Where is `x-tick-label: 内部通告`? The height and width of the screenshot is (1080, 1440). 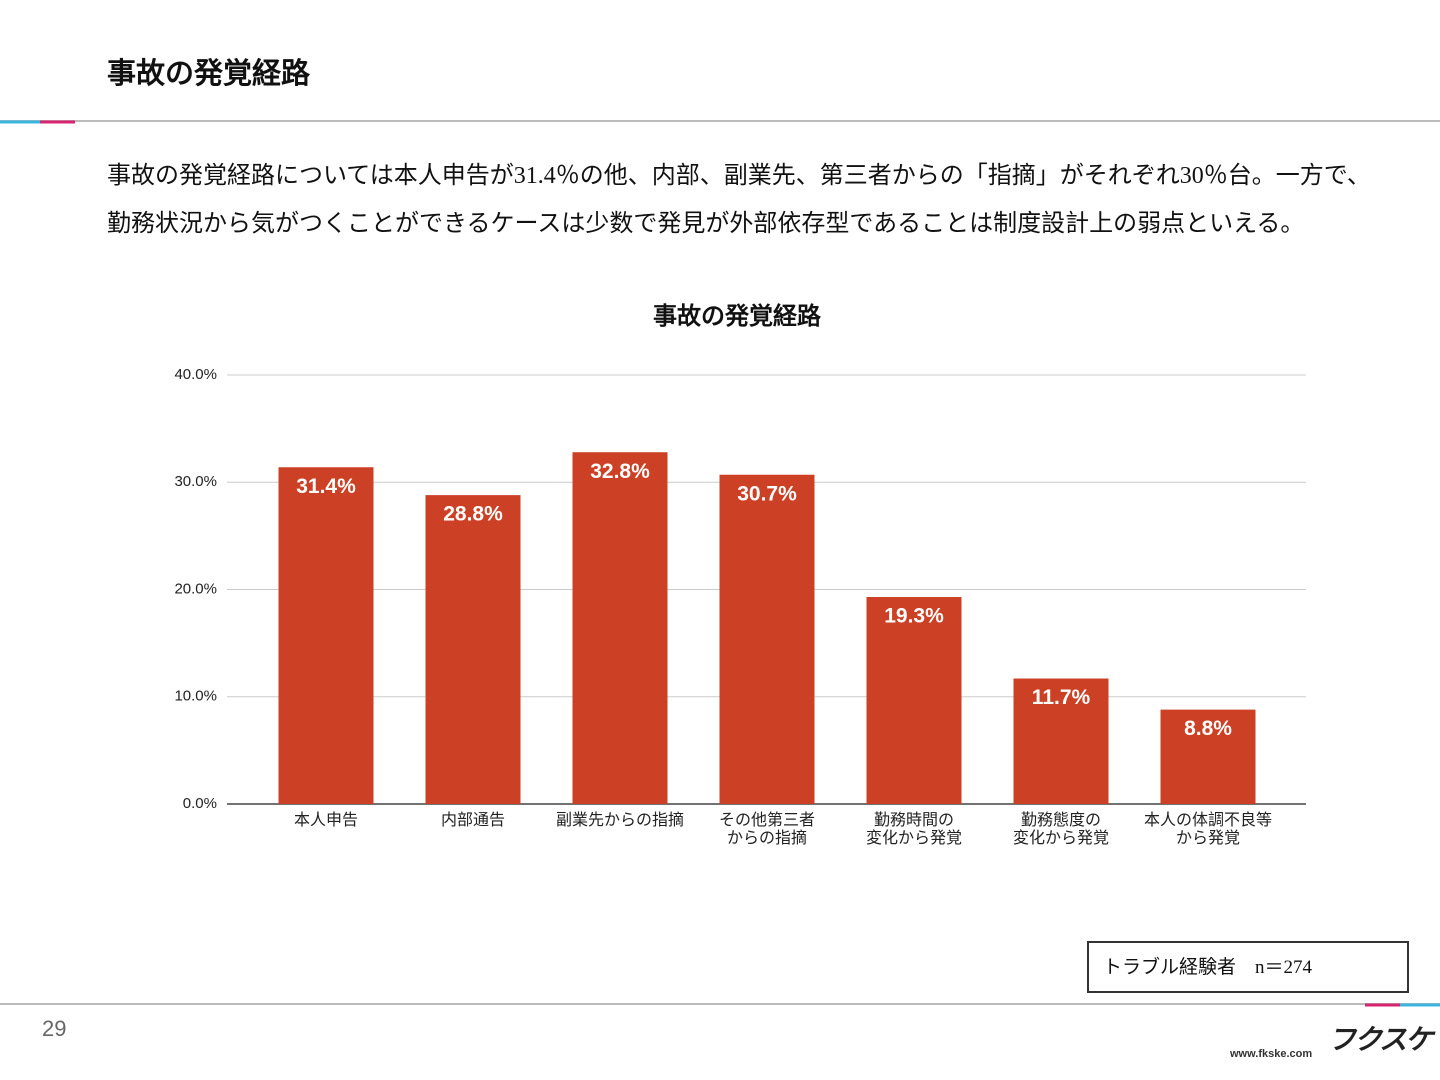
x-tick-label: 内部通告 is located at coordinates (472, 820).